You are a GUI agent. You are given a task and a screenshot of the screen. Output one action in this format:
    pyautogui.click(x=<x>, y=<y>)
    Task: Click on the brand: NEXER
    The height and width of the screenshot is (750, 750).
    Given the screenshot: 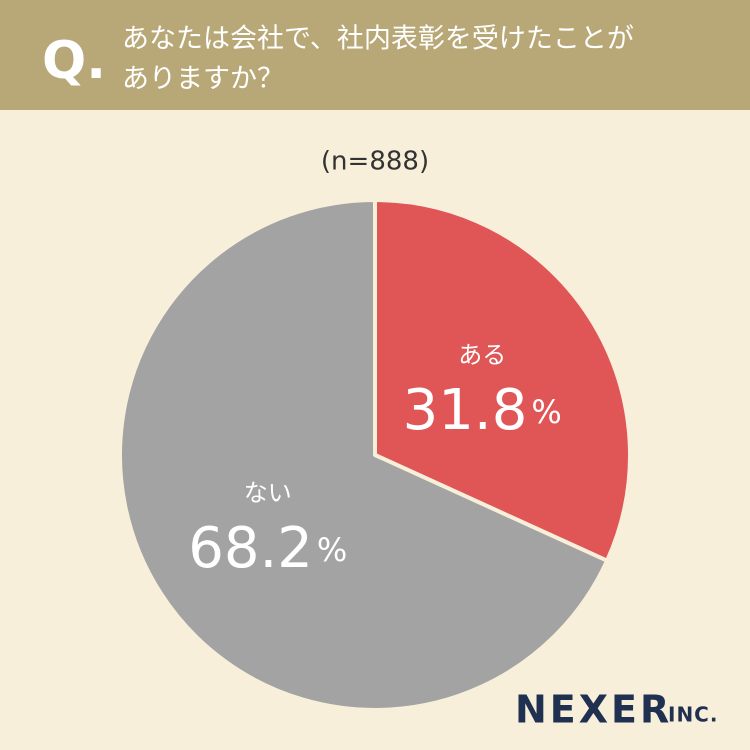 What is the action you would take?
    pyautogui.click(x=593, y=710)
    